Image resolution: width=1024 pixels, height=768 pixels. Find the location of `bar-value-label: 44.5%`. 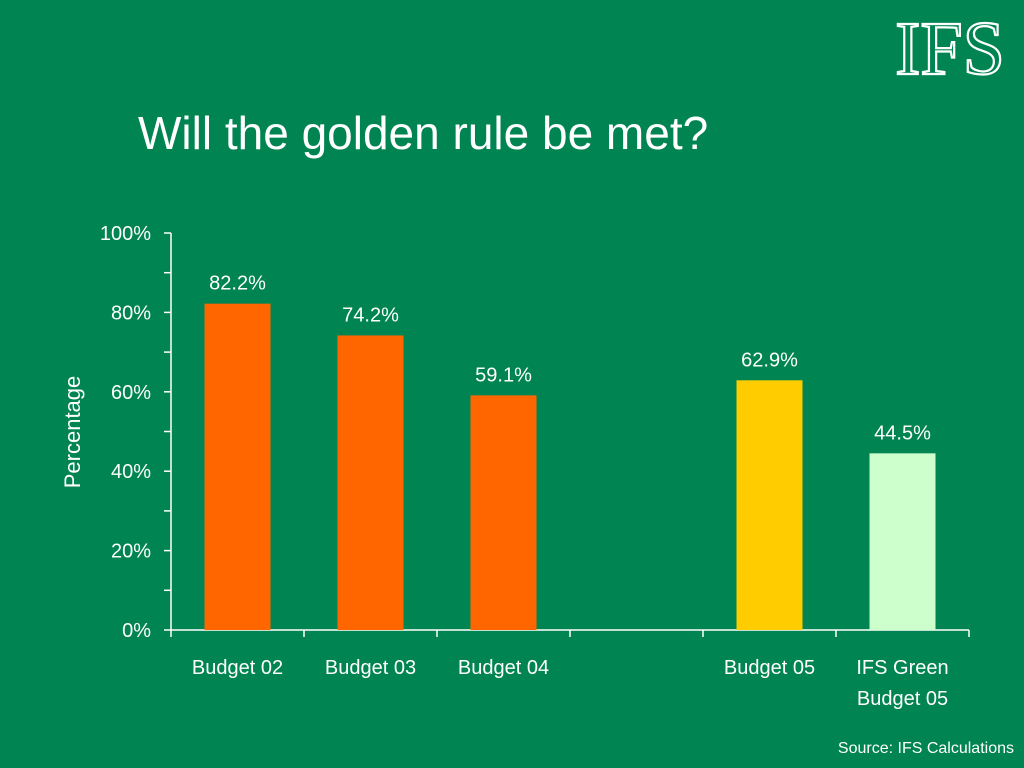

bar-value-label: 44.5% is located at coordinates (902, 433).